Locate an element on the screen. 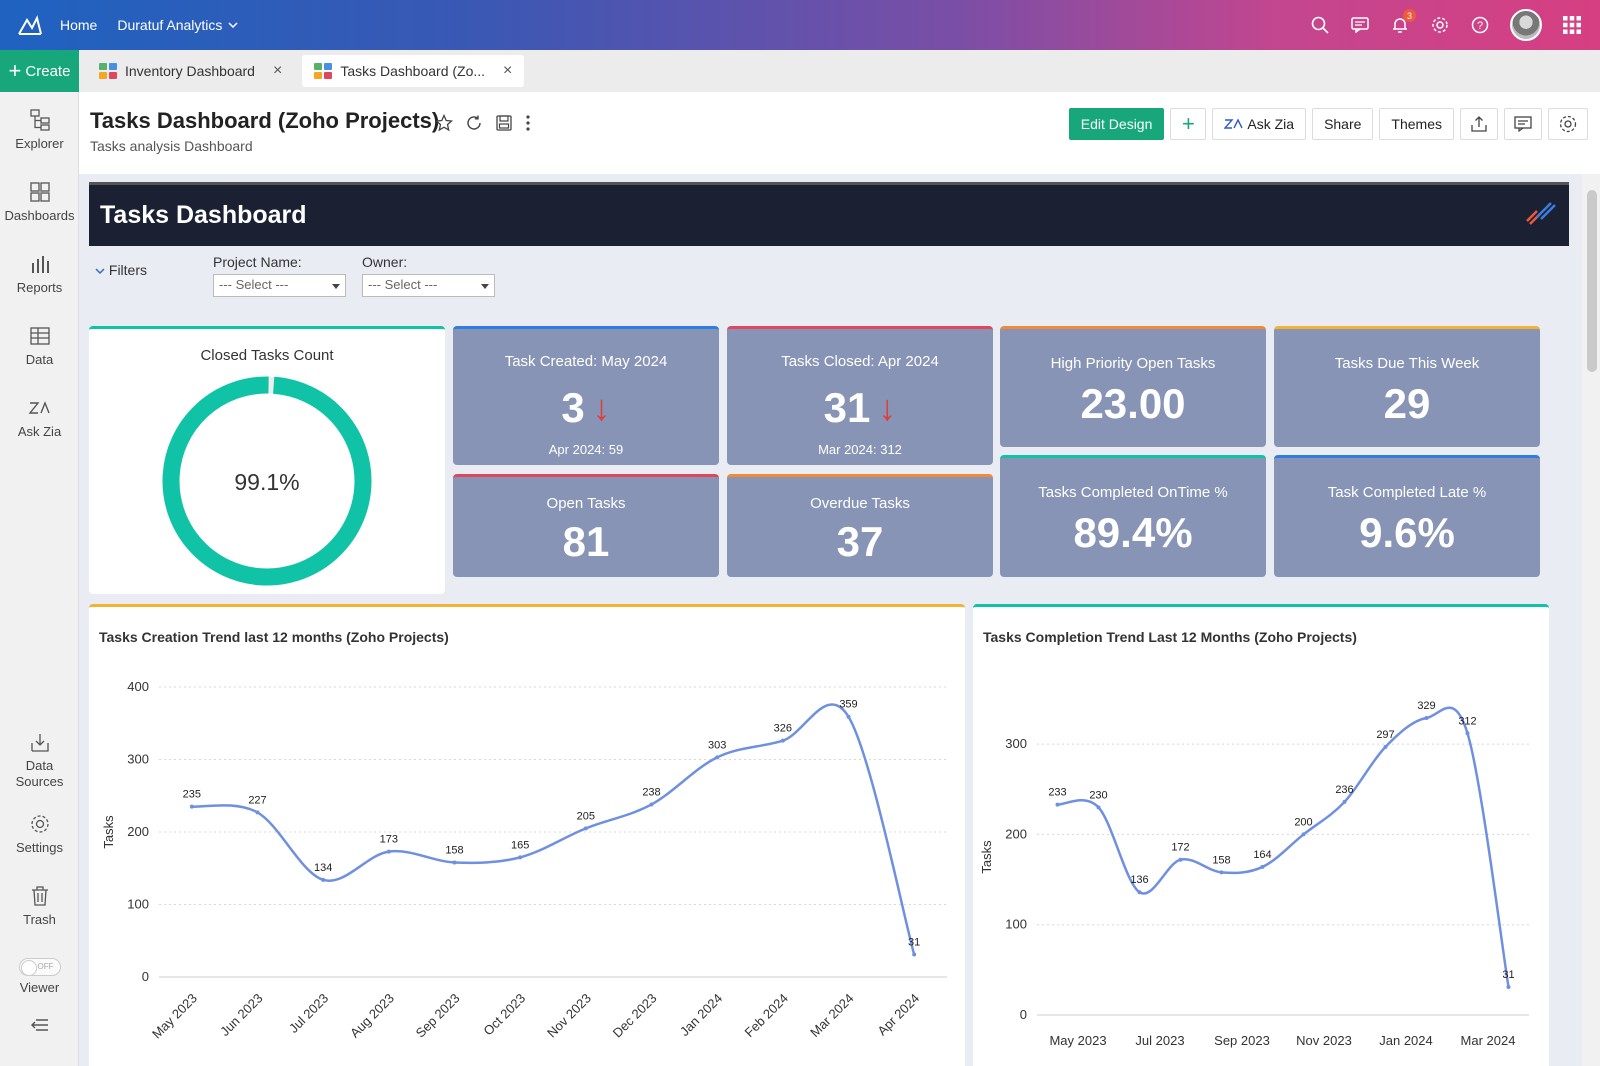 The height and width of the screenshot is (1066, 1600). filters-label: Filters is located at coordinates (128, 270).